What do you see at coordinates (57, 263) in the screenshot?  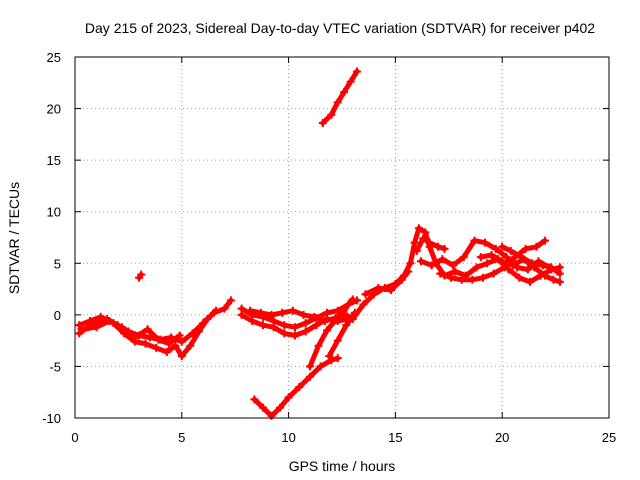 I see `y-tick-label: 5` at bounding box center [57, 263].